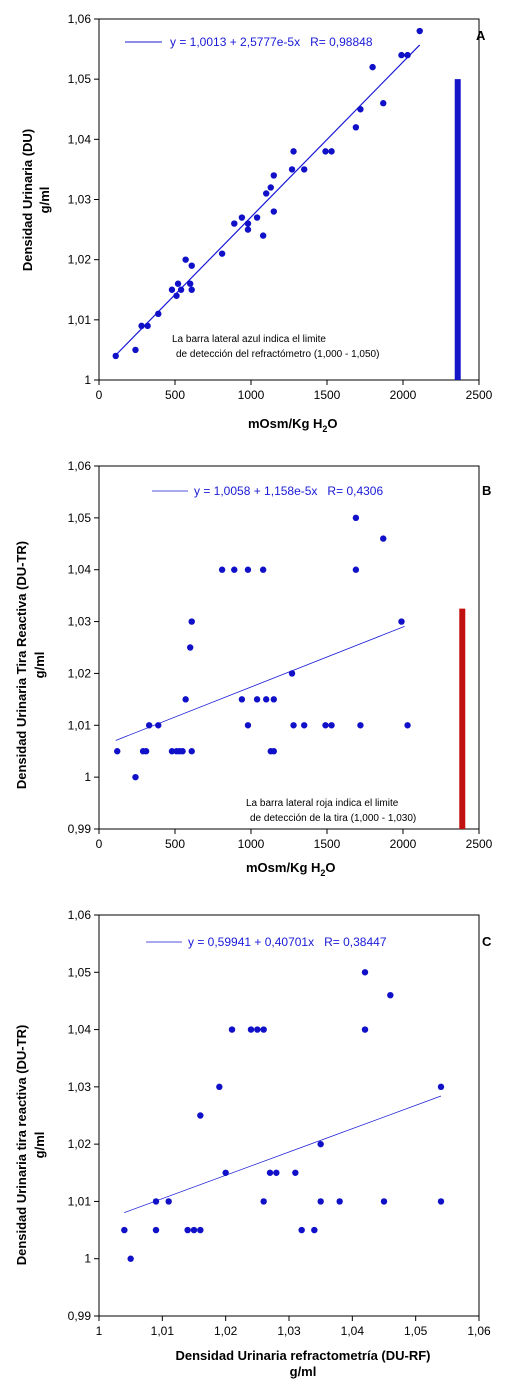 The height and width of the screenshot is (1385, 520). What do you see at coordinates (249, 339) in the screenshot?
I see `annotation-line-1: La barra lateral azul indica el limite` at bounding box center [249, 339].